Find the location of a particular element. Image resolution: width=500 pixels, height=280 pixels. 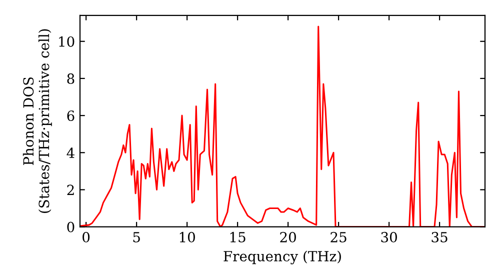

x-tick-label: 10 is located at coordinates (187, 237).